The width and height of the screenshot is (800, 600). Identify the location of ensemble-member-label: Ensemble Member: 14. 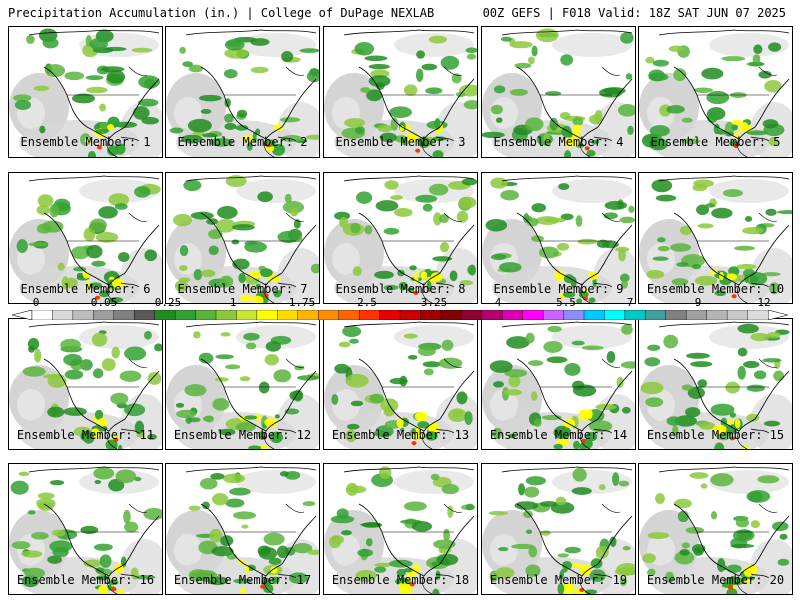
(558, 435).